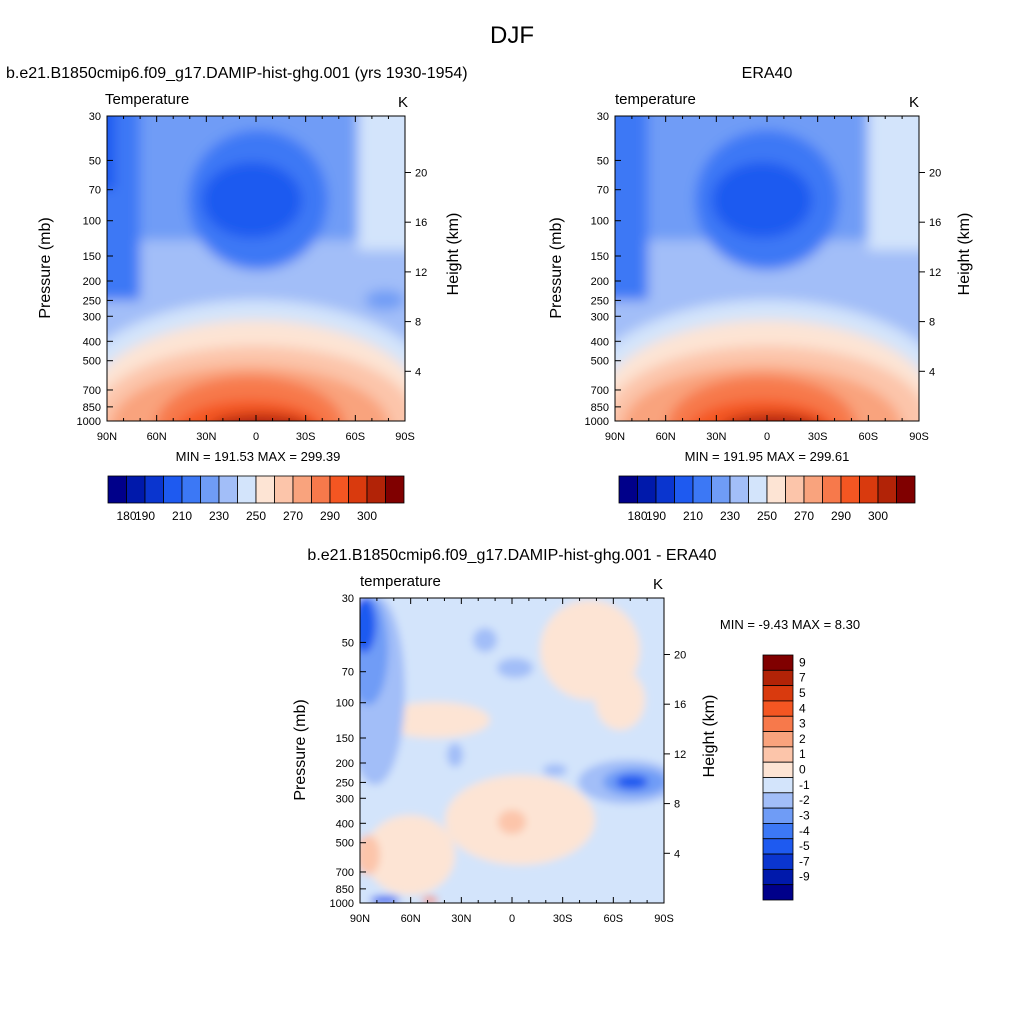 This screenshot has width=1024, height=1024. I want to click on colorbar-label: 2, so click(802, 739).